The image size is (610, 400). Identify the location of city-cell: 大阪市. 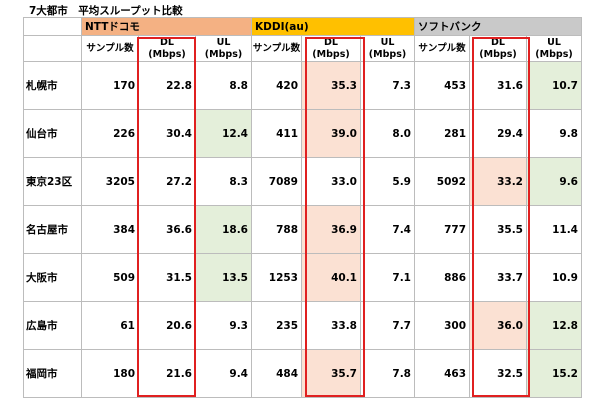
(52, 277).